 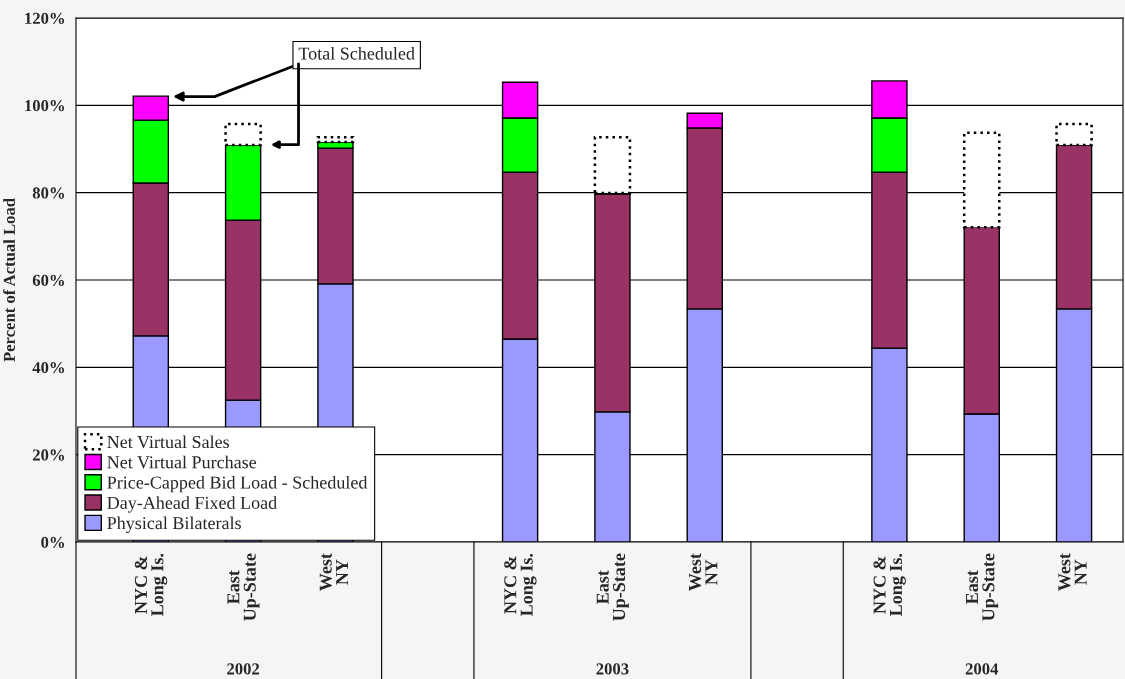 What do you see at coordinates (48, 368) in the screenshot?
I see `y-tick-label: 40%` at bounding box center [48, 368].